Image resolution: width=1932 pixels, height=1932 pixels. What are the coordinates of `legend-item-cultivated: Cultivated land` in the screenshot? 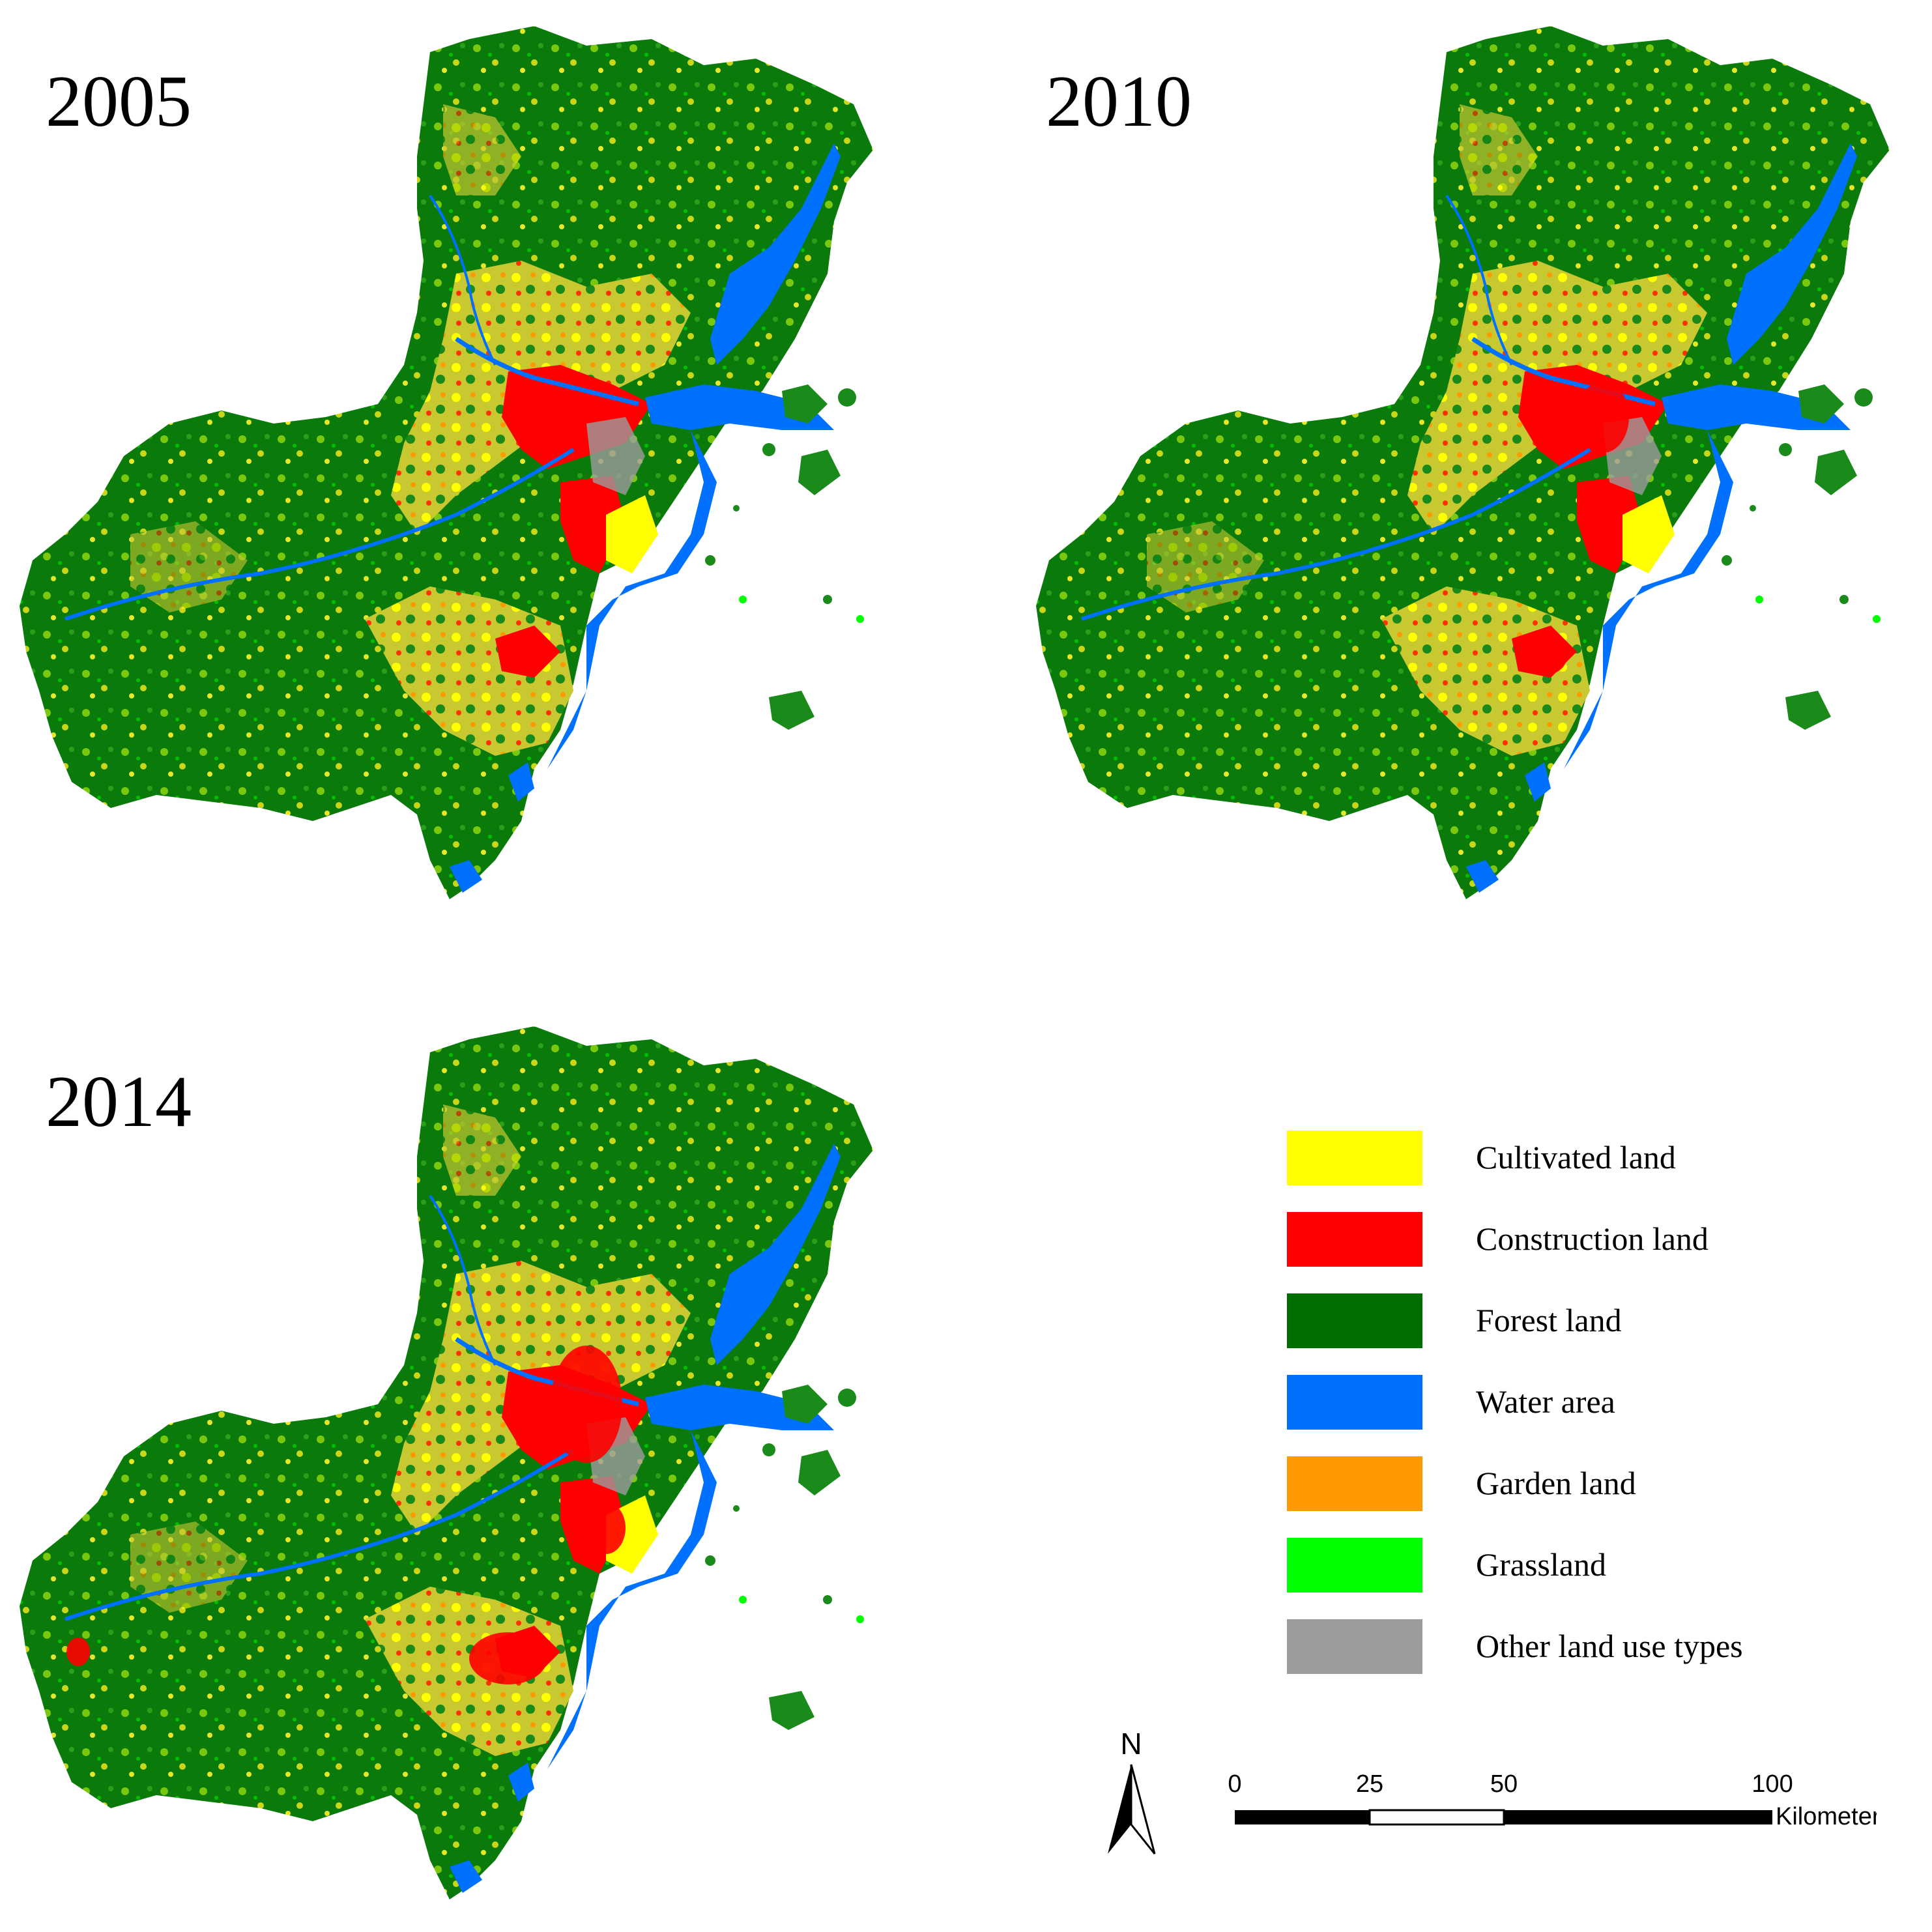 It's located at (1580, 1159).